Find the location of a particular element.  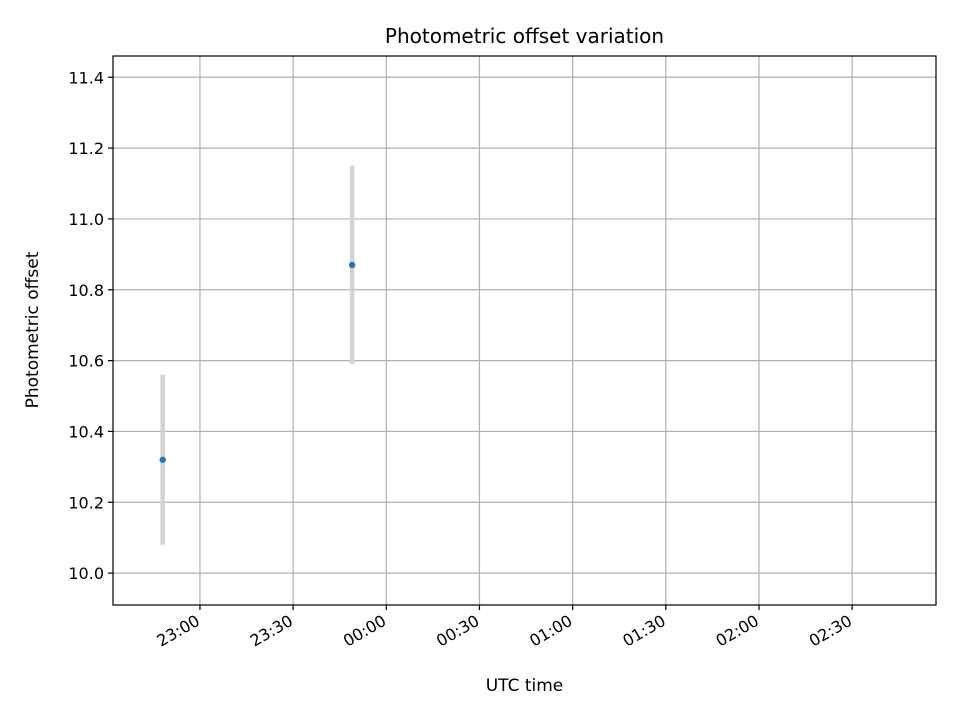

y-axis-label: Photometric offset is located at coordinates (33, 329).